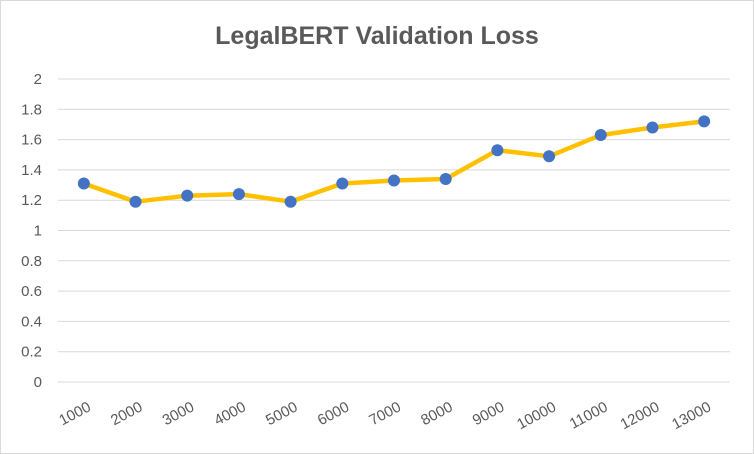  What do you see at coordinates (377, 36) in the screenshot?
I see `chart-title: LegalBERT Validation Loss` at bounding box center [377, 36].